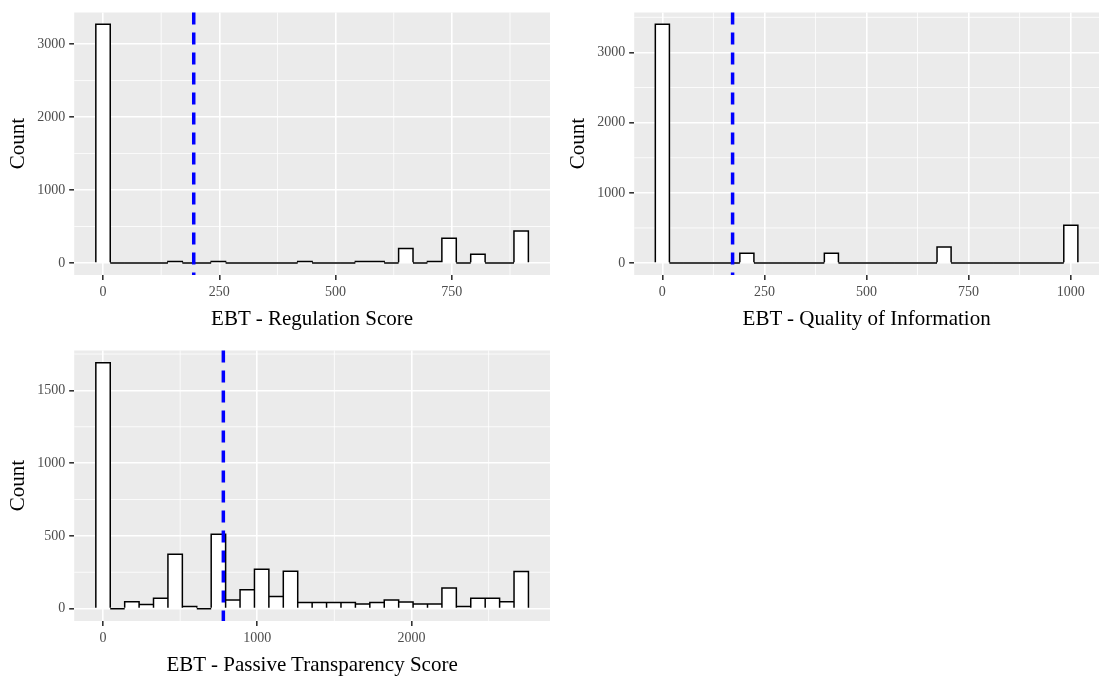 This screenshot has height=684, width=1109. I want to click on x-axis-title: EBT - Passive Transparency Score, so click(312, 663).